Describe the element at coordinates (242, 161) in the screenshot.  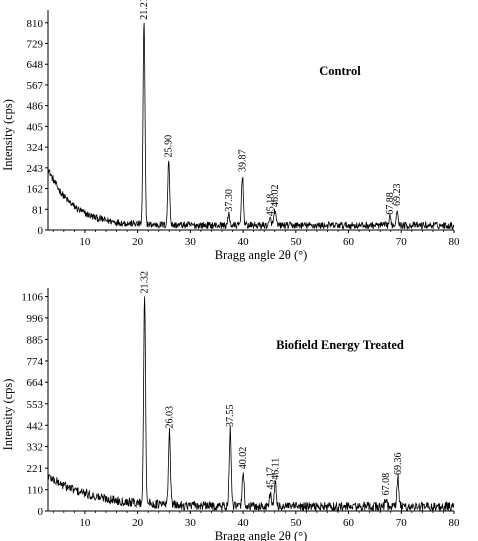
I see `peak-label: 39.87` at that location.